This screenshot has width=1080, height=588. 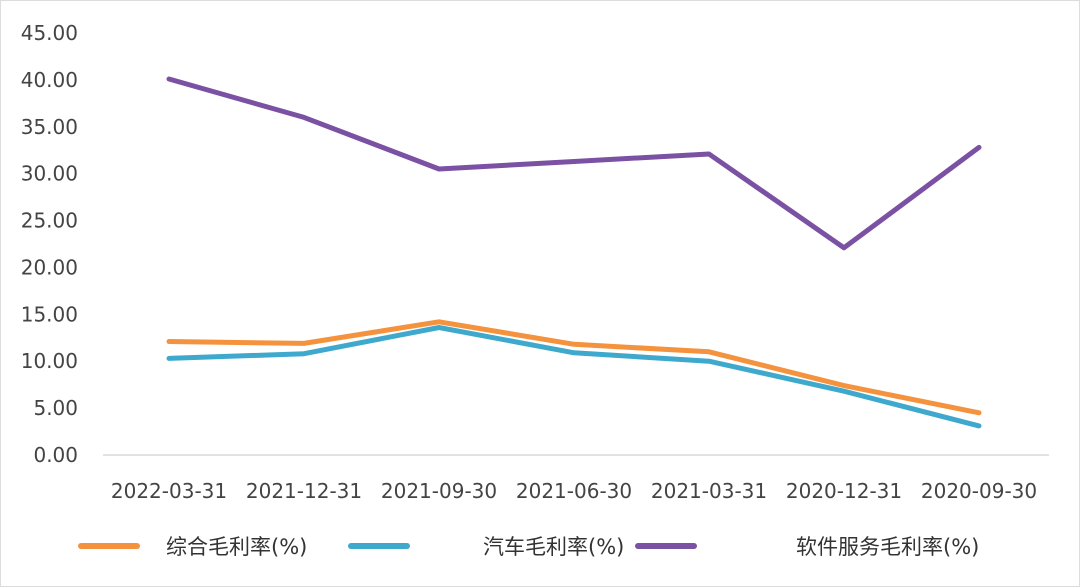 What do you see at coordinates (236, 547) in the screenshot?
I see `legend-label-0: 综合毛利率(%)` at bounding box center [236, 547].